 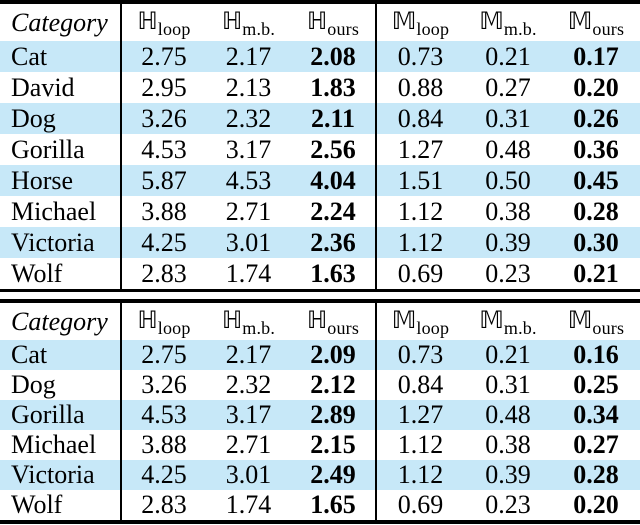 I want to click on category-cell: David, so click(x=43, y=87).